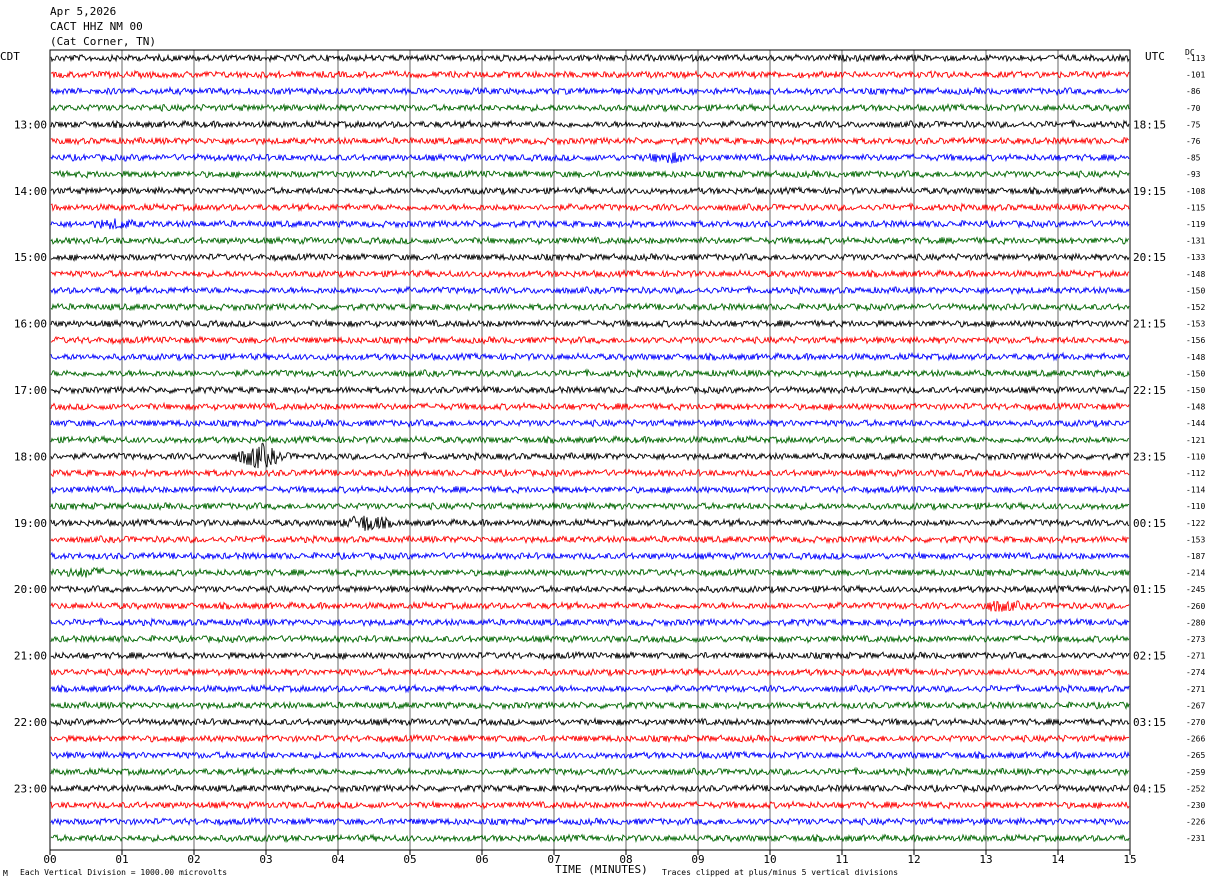  I want to click on dc-offset-label: -85, so click(1193, 158).